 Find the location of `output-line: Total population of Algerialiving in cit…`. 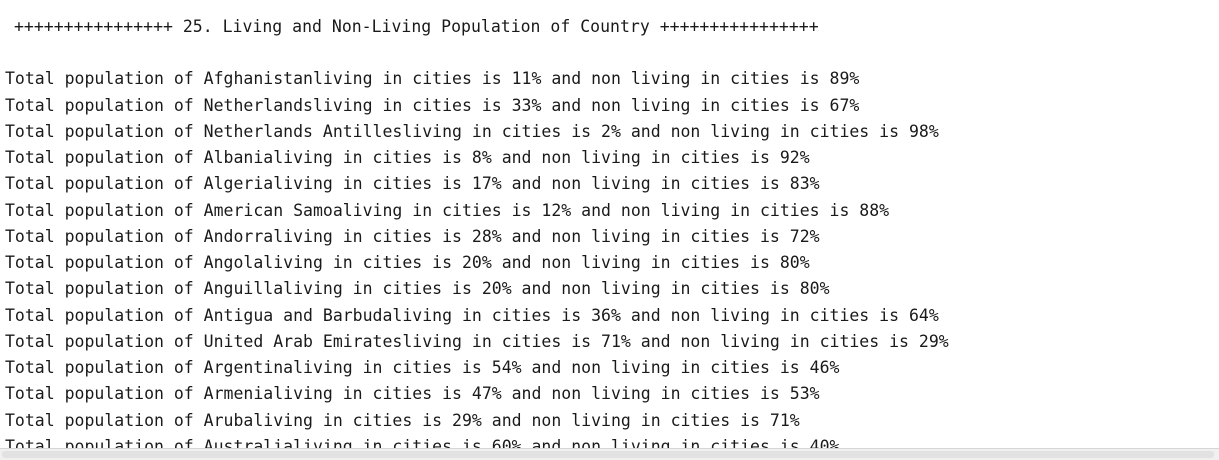

output-line: Total population of Algerialiving in cit… is located at coordinates (412, 183).